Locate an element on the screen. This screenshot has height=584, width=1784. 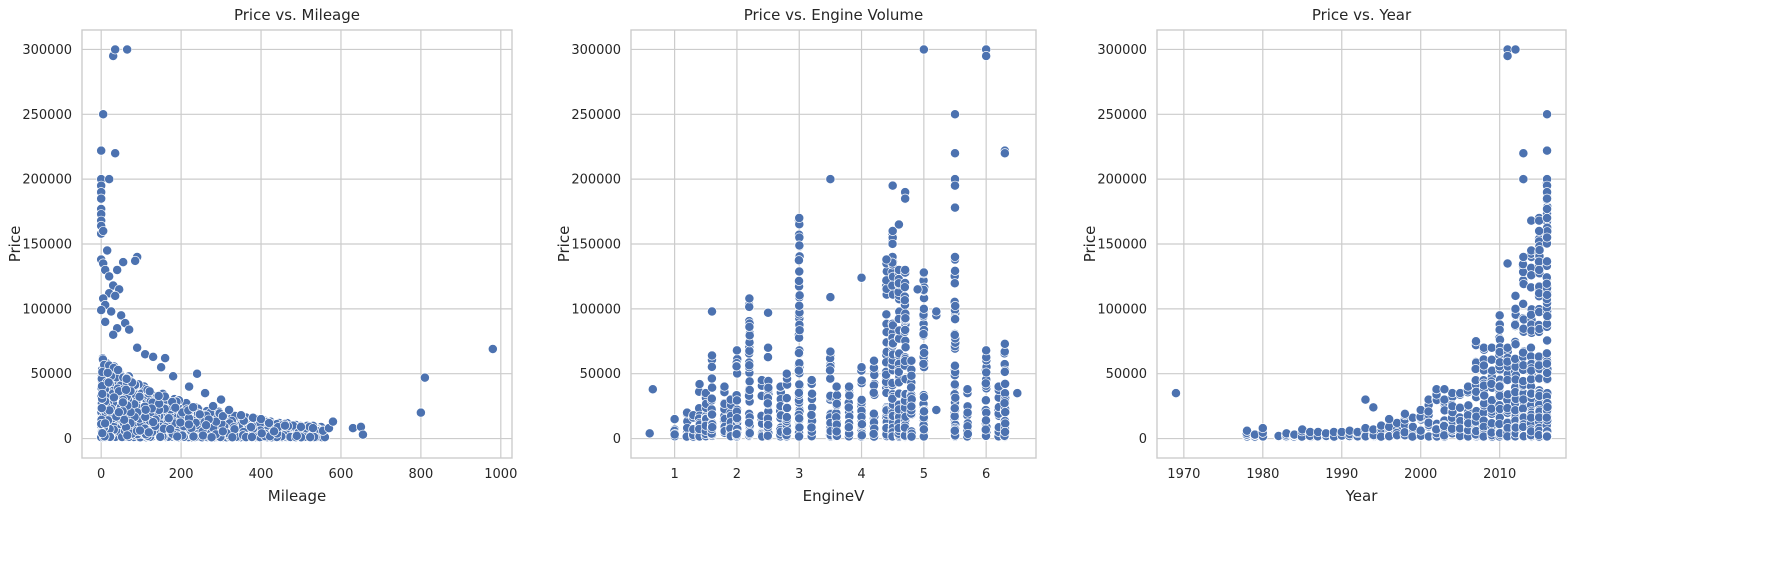
x-tick-label: 800 is located at coordinates (420, 474).